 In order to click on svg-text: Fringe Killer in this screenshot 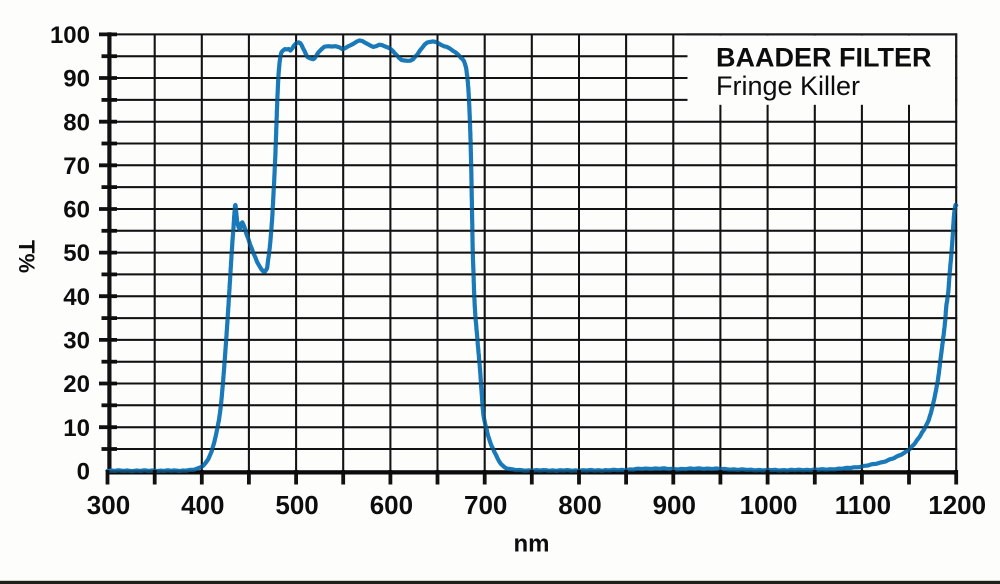, I will do `click(788, 86)`.